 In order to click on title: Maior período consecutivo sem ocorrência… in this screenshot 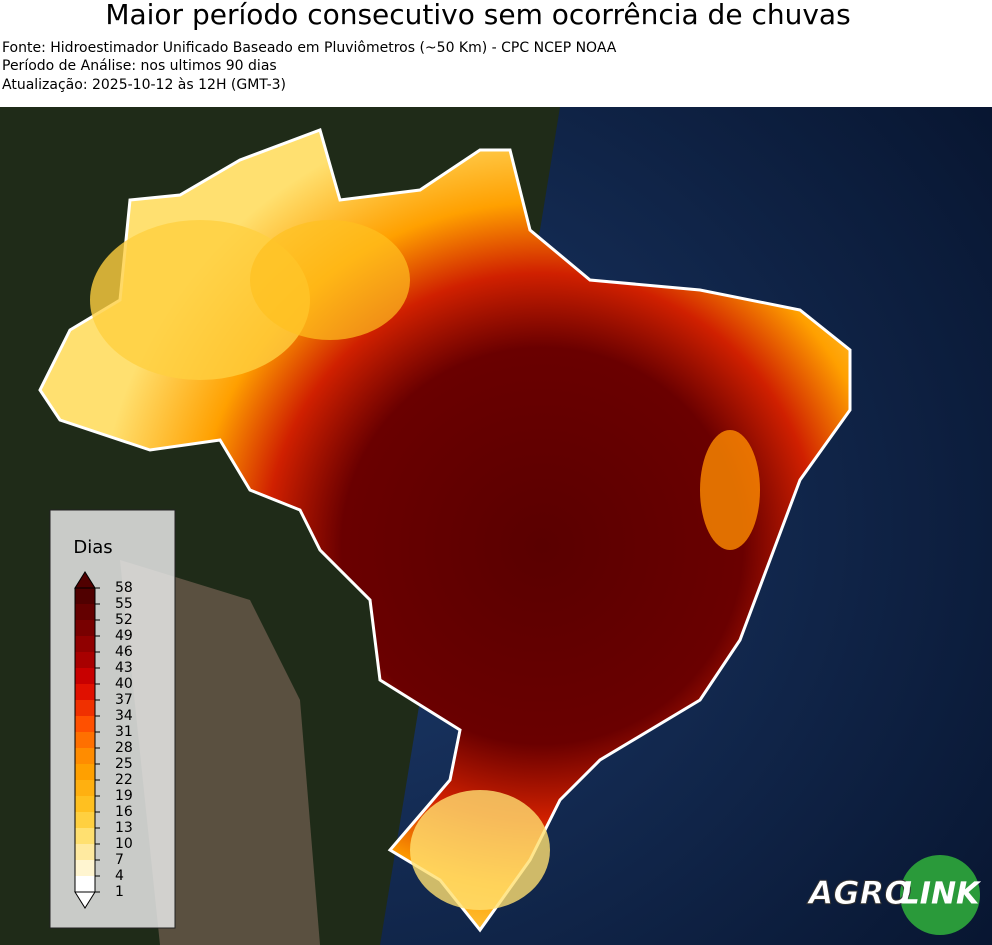, I will do `click(477, 15)`.